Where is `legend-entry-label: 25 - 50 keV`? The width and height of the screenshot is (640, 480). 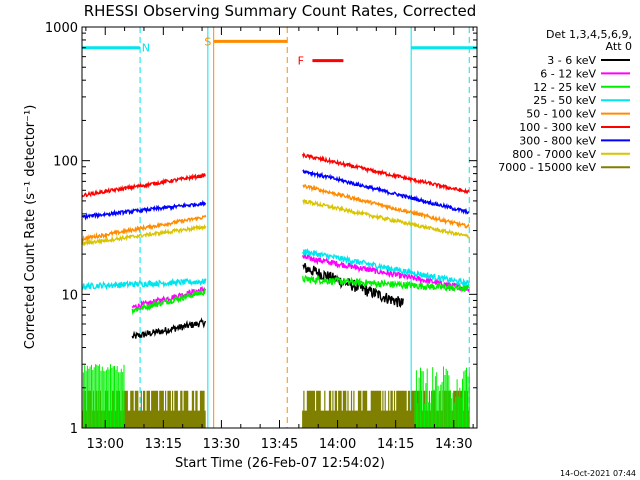 legend-entry-label: 25 - 50 keV is located at coordinates (564, 100).